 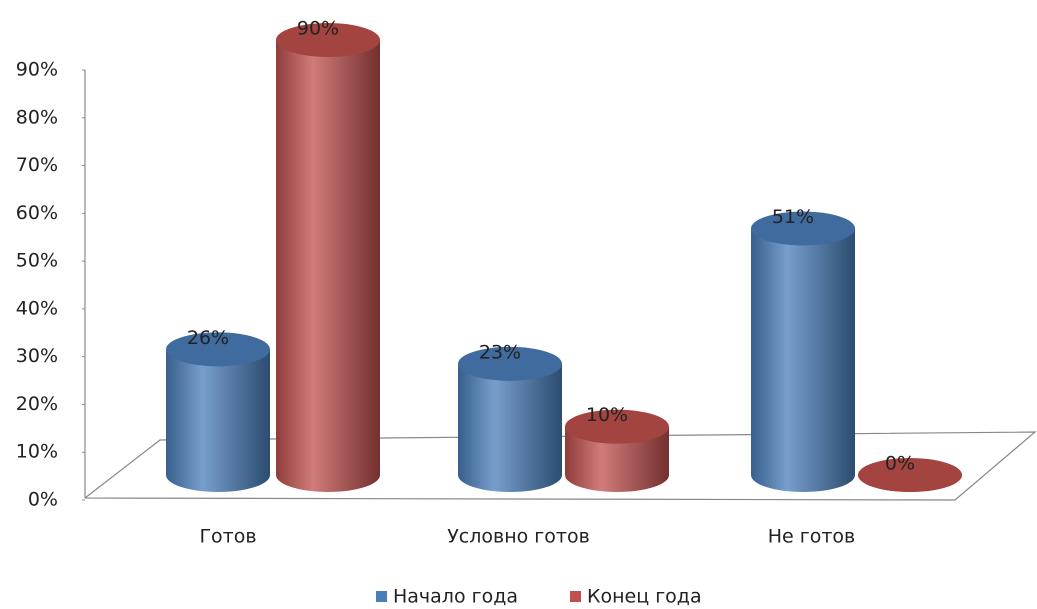 I want to click on y-tick-label: 80%, so click(x=37, y=117).